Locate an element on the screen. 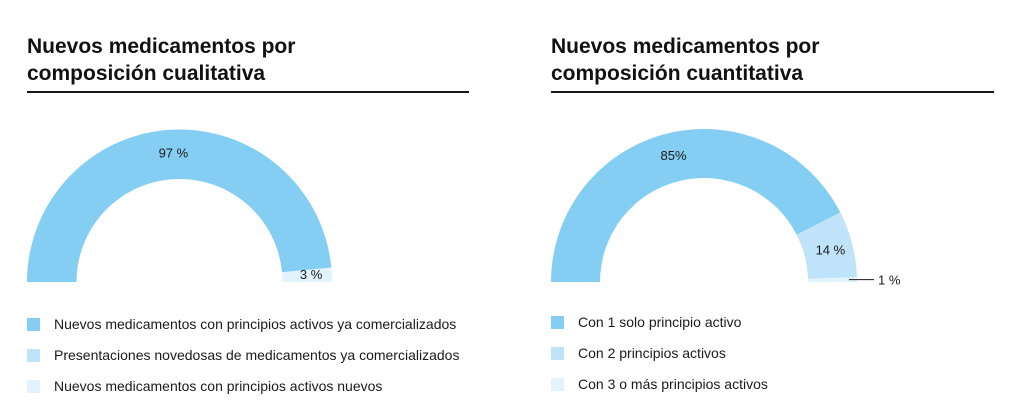  data-label: 97 % is located at coordinates (174, 152).